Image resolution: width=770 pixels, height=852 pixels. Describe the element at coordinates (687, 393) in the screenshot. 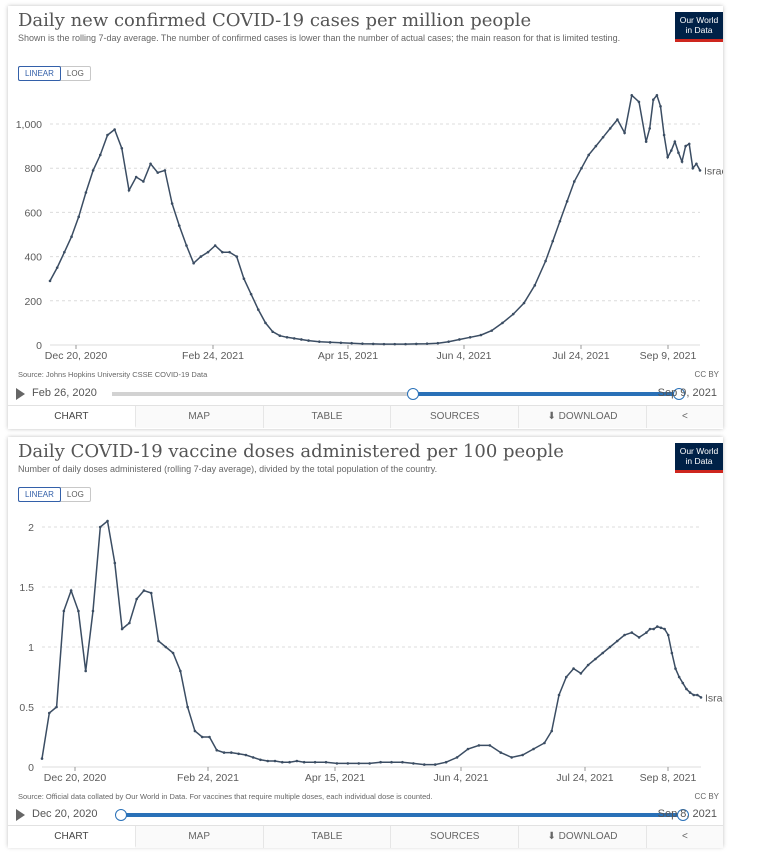

I see `timeline-end-label: Sep 9, 2021` at that location.